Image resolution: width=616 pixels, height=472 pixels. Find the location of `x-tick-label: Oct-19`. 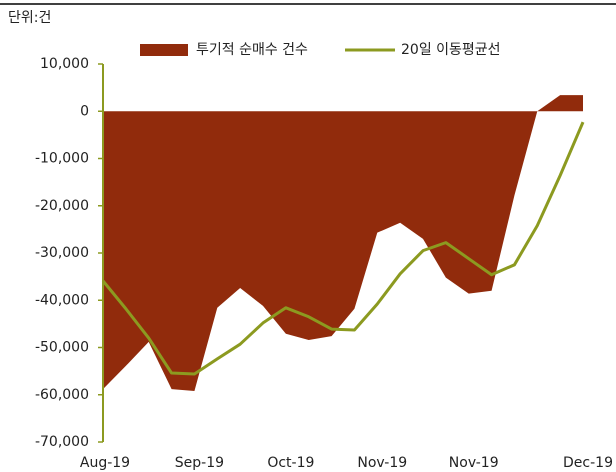

x-tick-label: Oct-19 is located at coordinates (290, 463).